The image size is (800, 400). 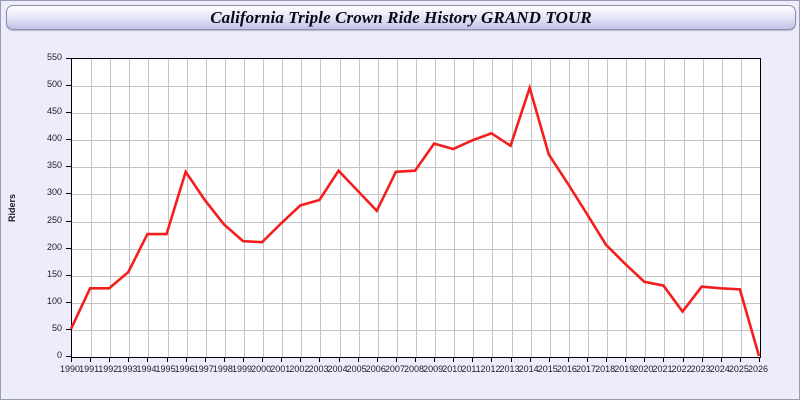 I want to click on x-axis-tick-label: 2019, so click(x=624, y=369).